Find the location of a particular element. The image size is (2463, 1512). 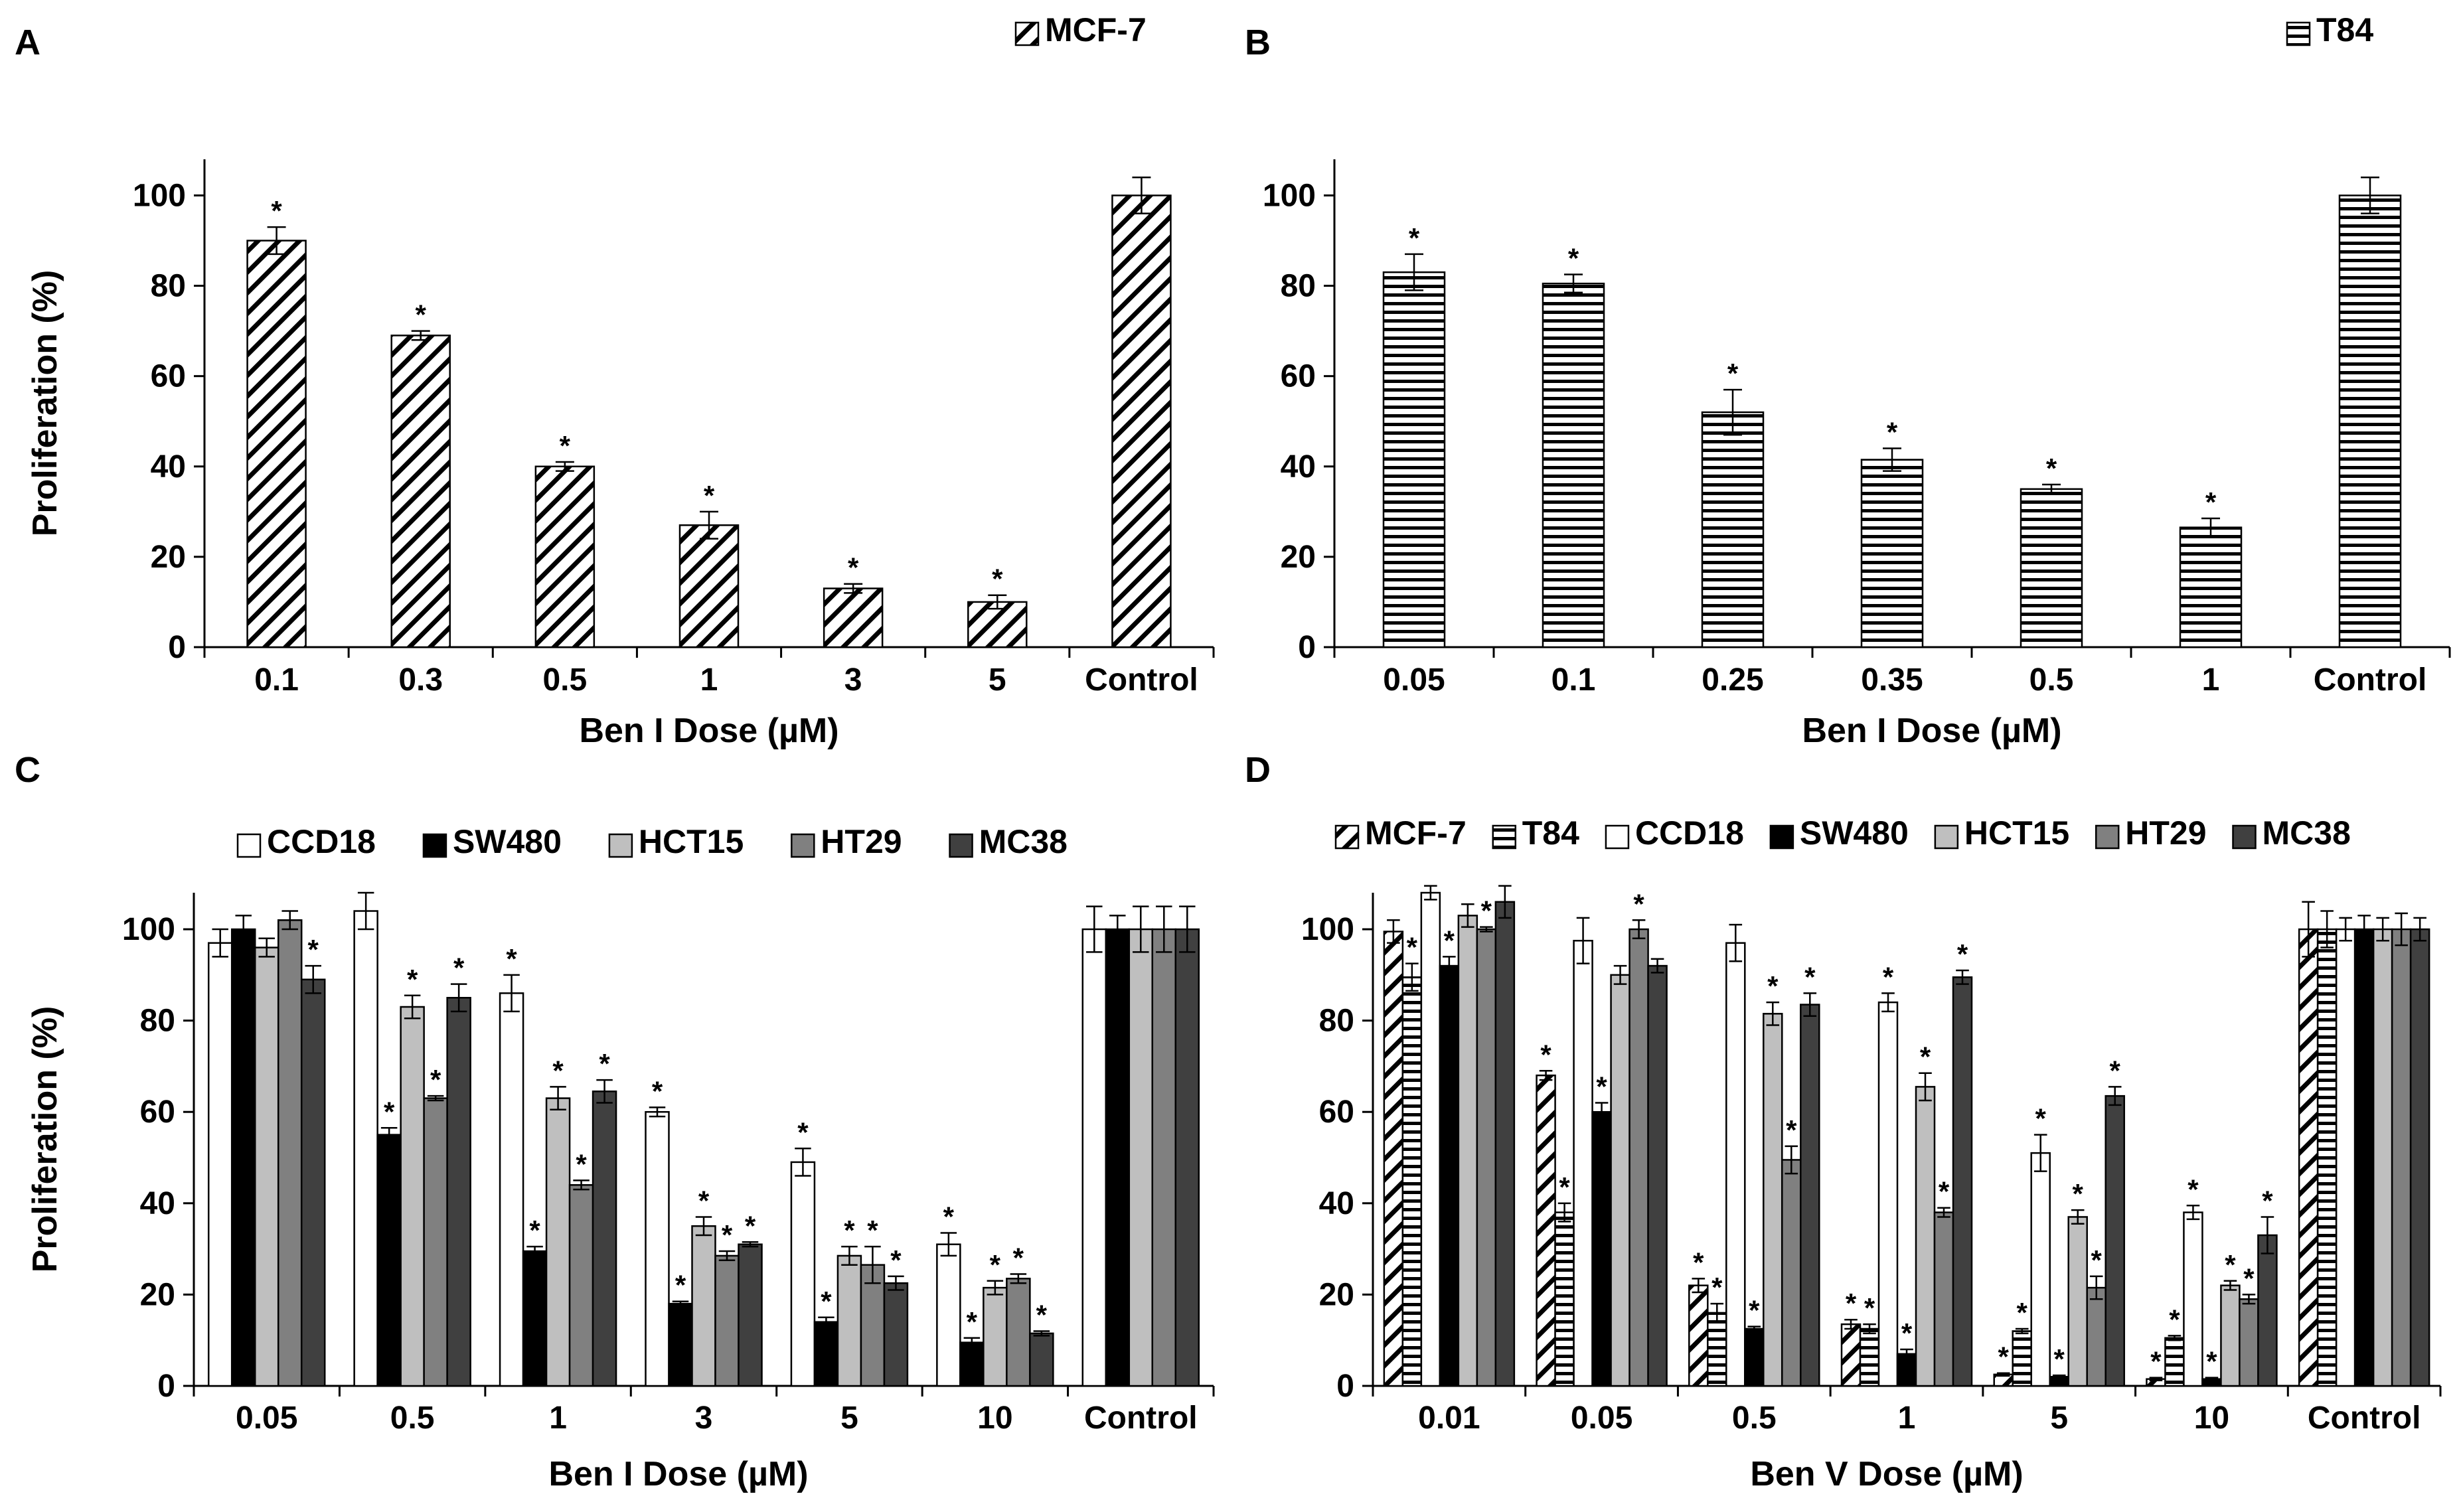

y-axis-title: Proliferation (%) is located at coordinates (45, 403).